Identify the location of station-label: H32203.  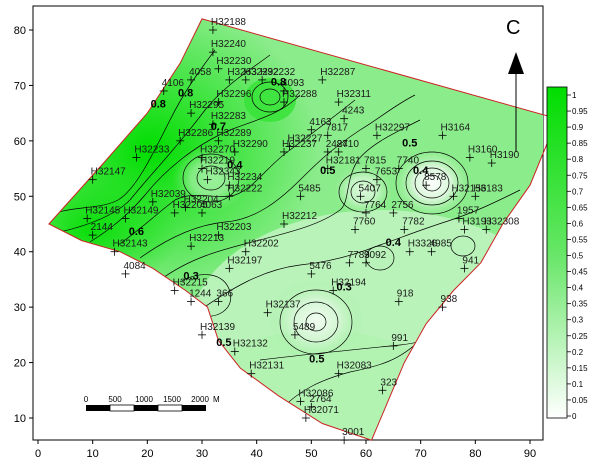
(233, 227).